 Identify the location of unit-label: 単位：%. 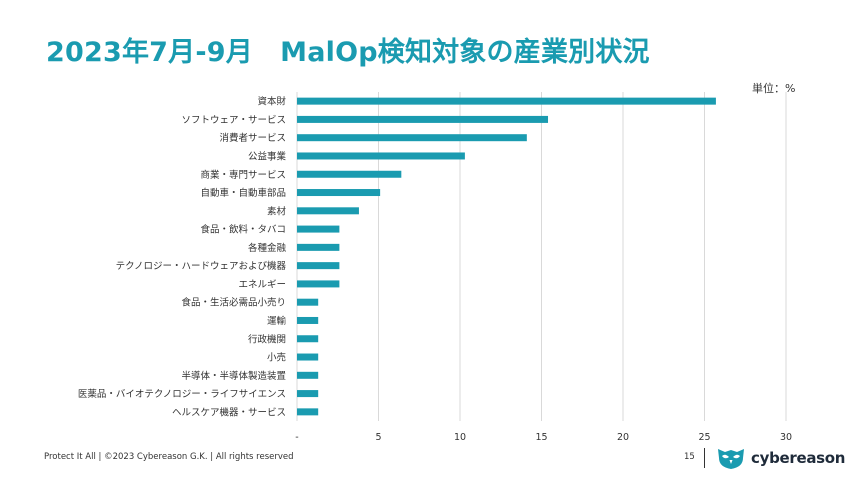
(774, 88).